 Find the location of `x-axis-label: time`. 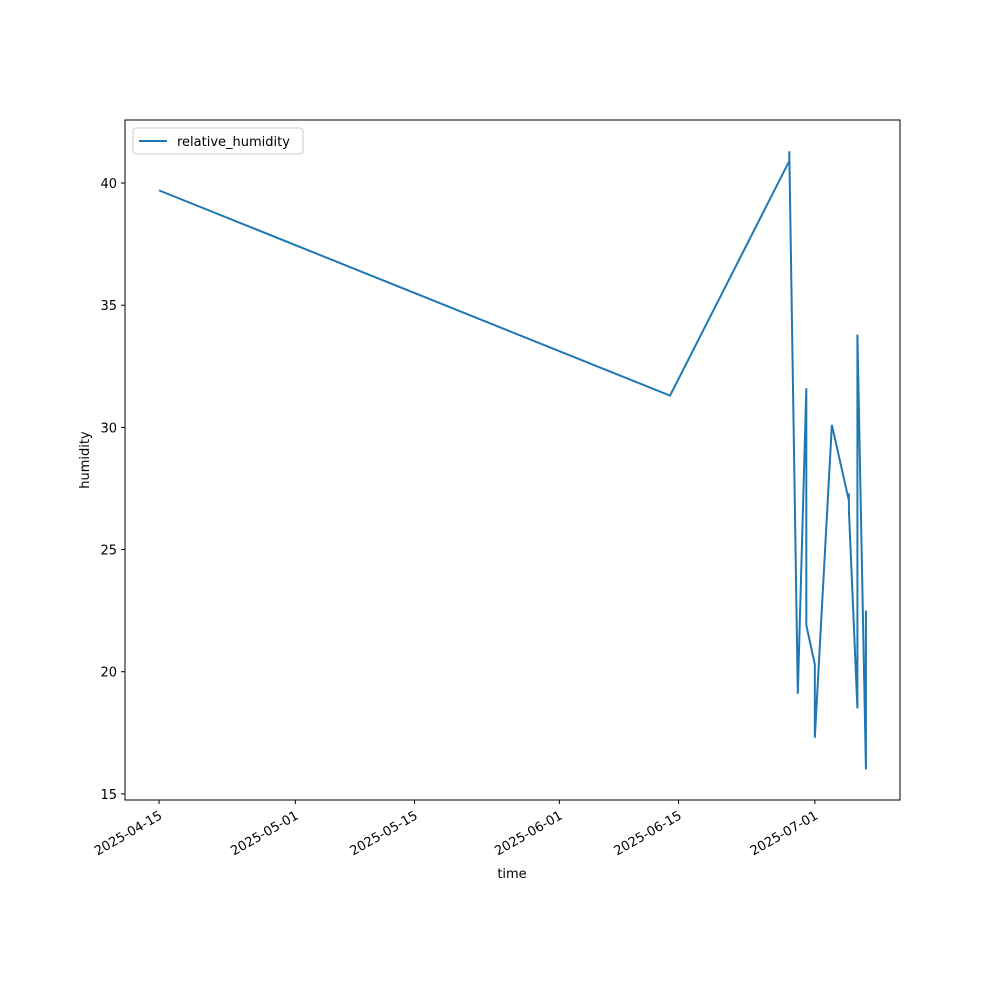

x-axis-label: time is located at coordinates (511, 874).